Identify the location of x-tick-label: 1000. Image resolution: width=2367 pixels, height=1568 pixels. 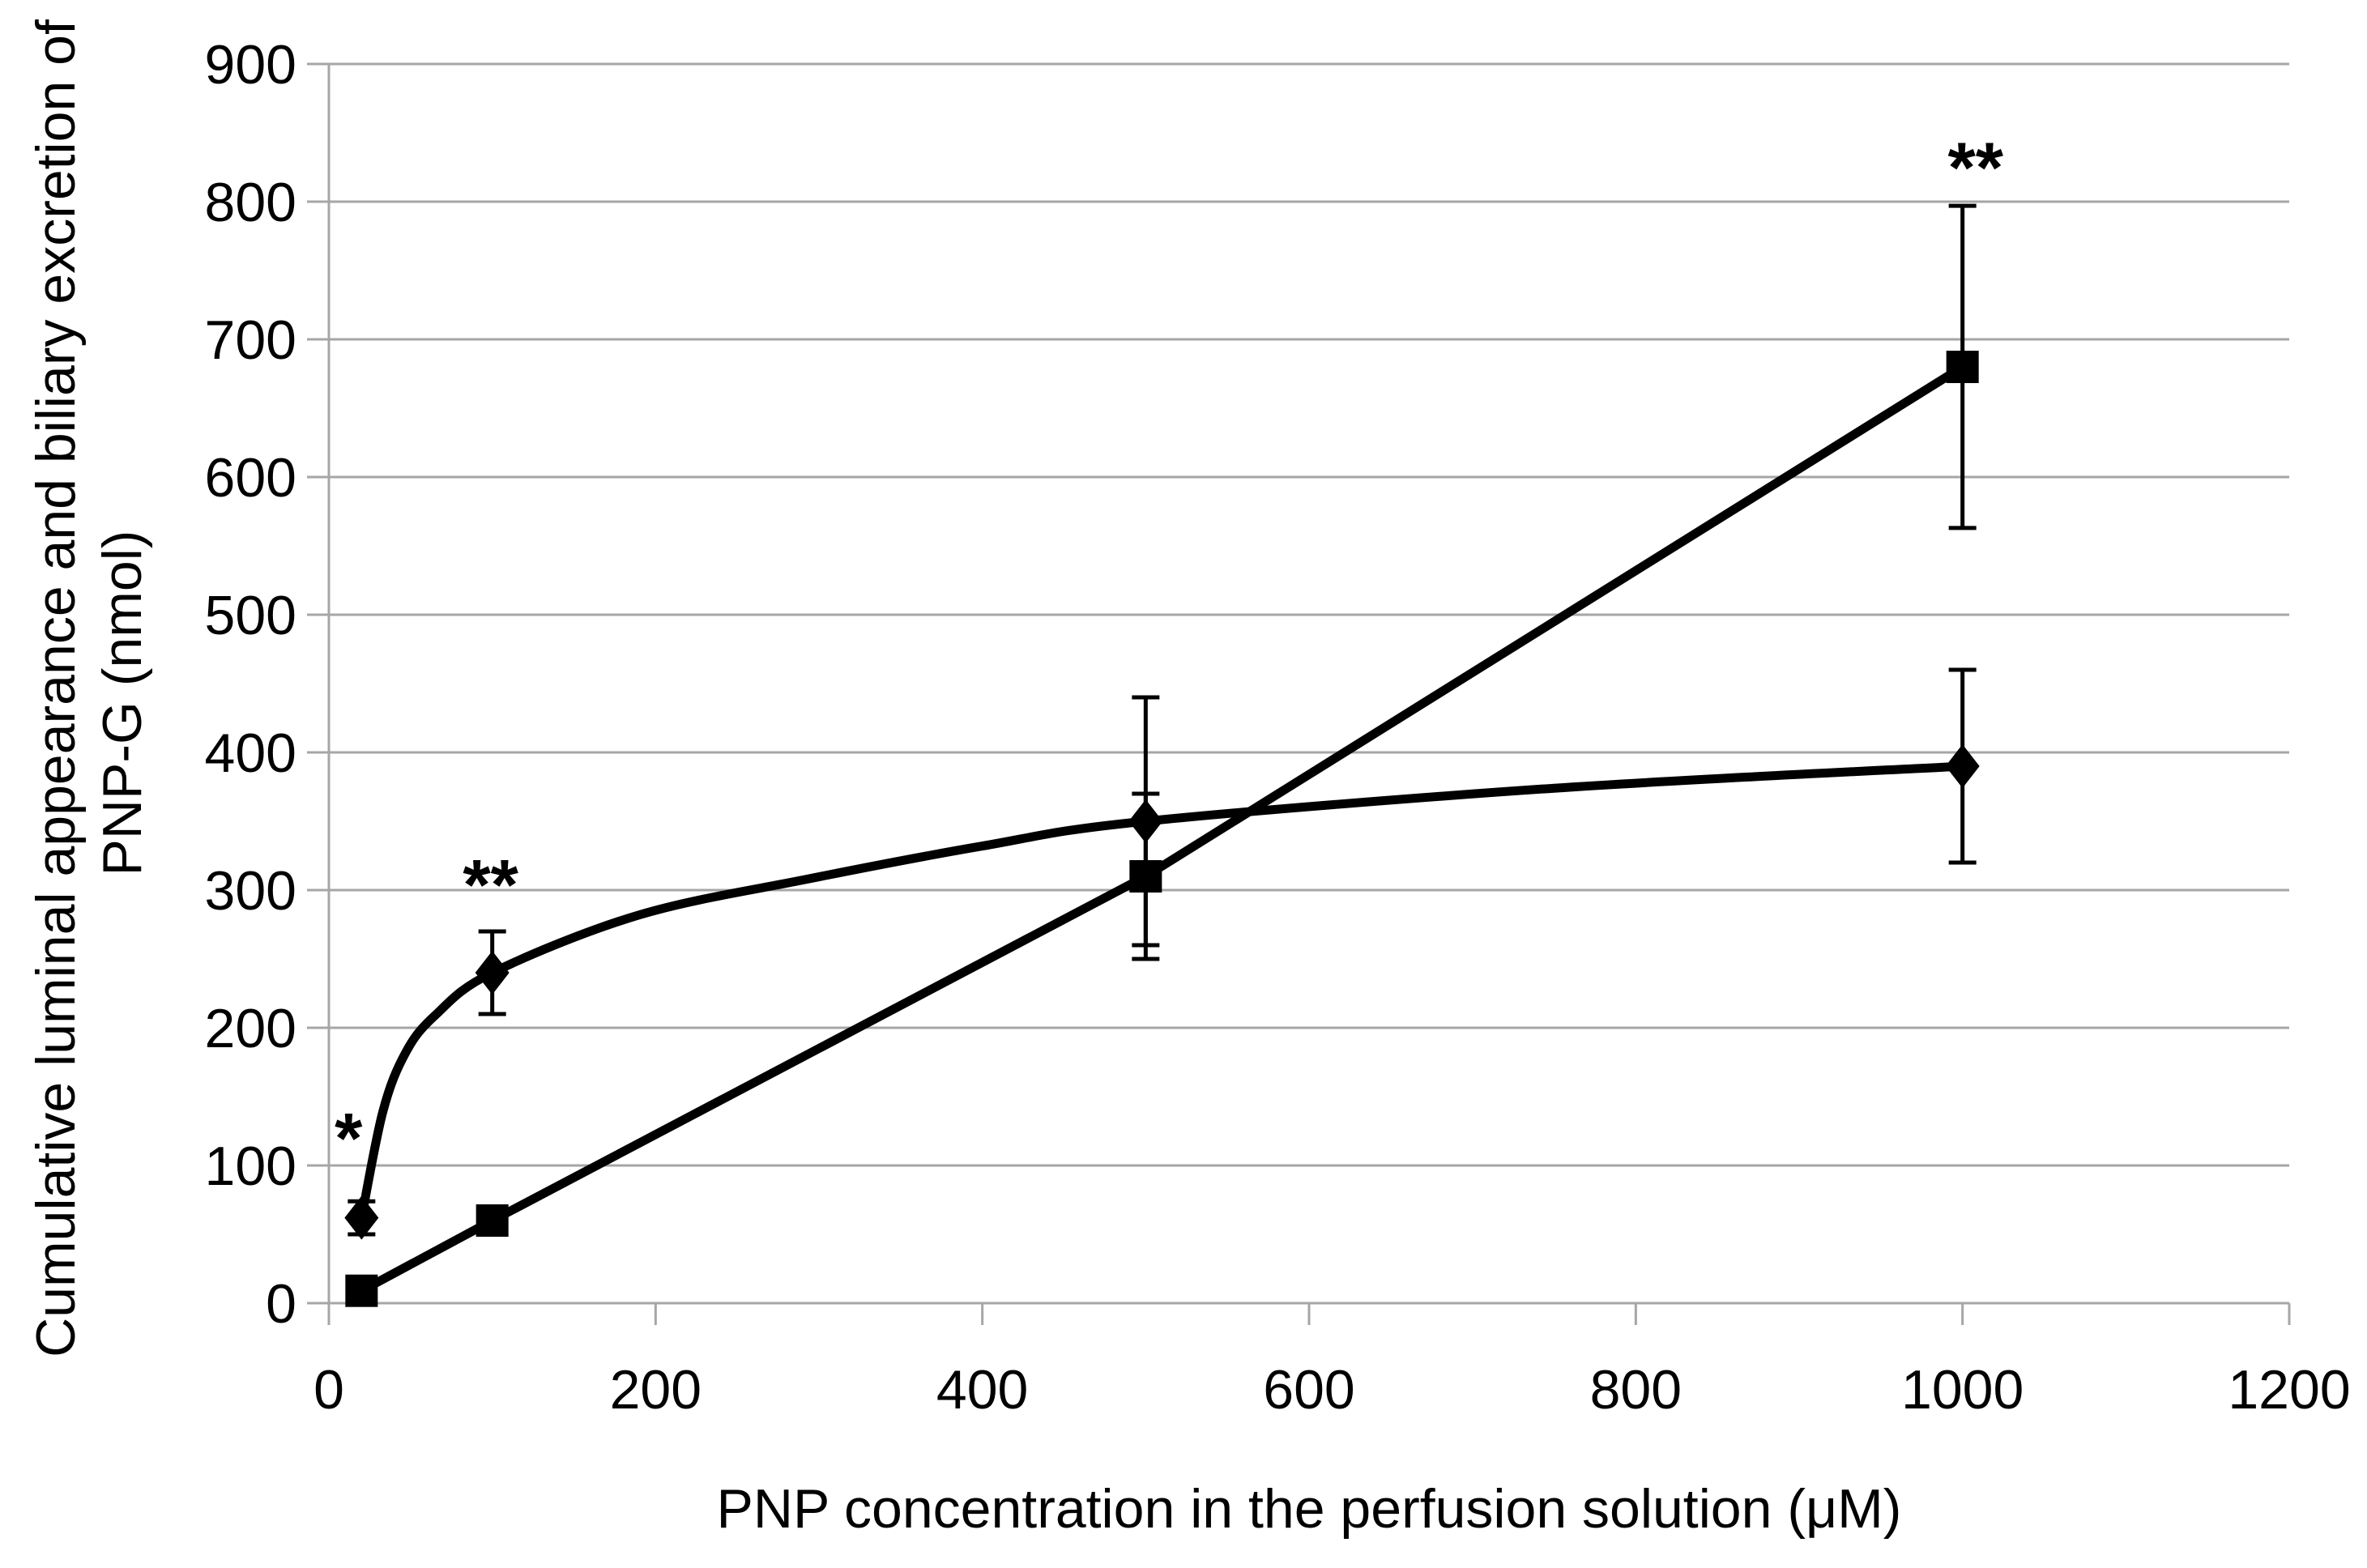
(1962, 1390).